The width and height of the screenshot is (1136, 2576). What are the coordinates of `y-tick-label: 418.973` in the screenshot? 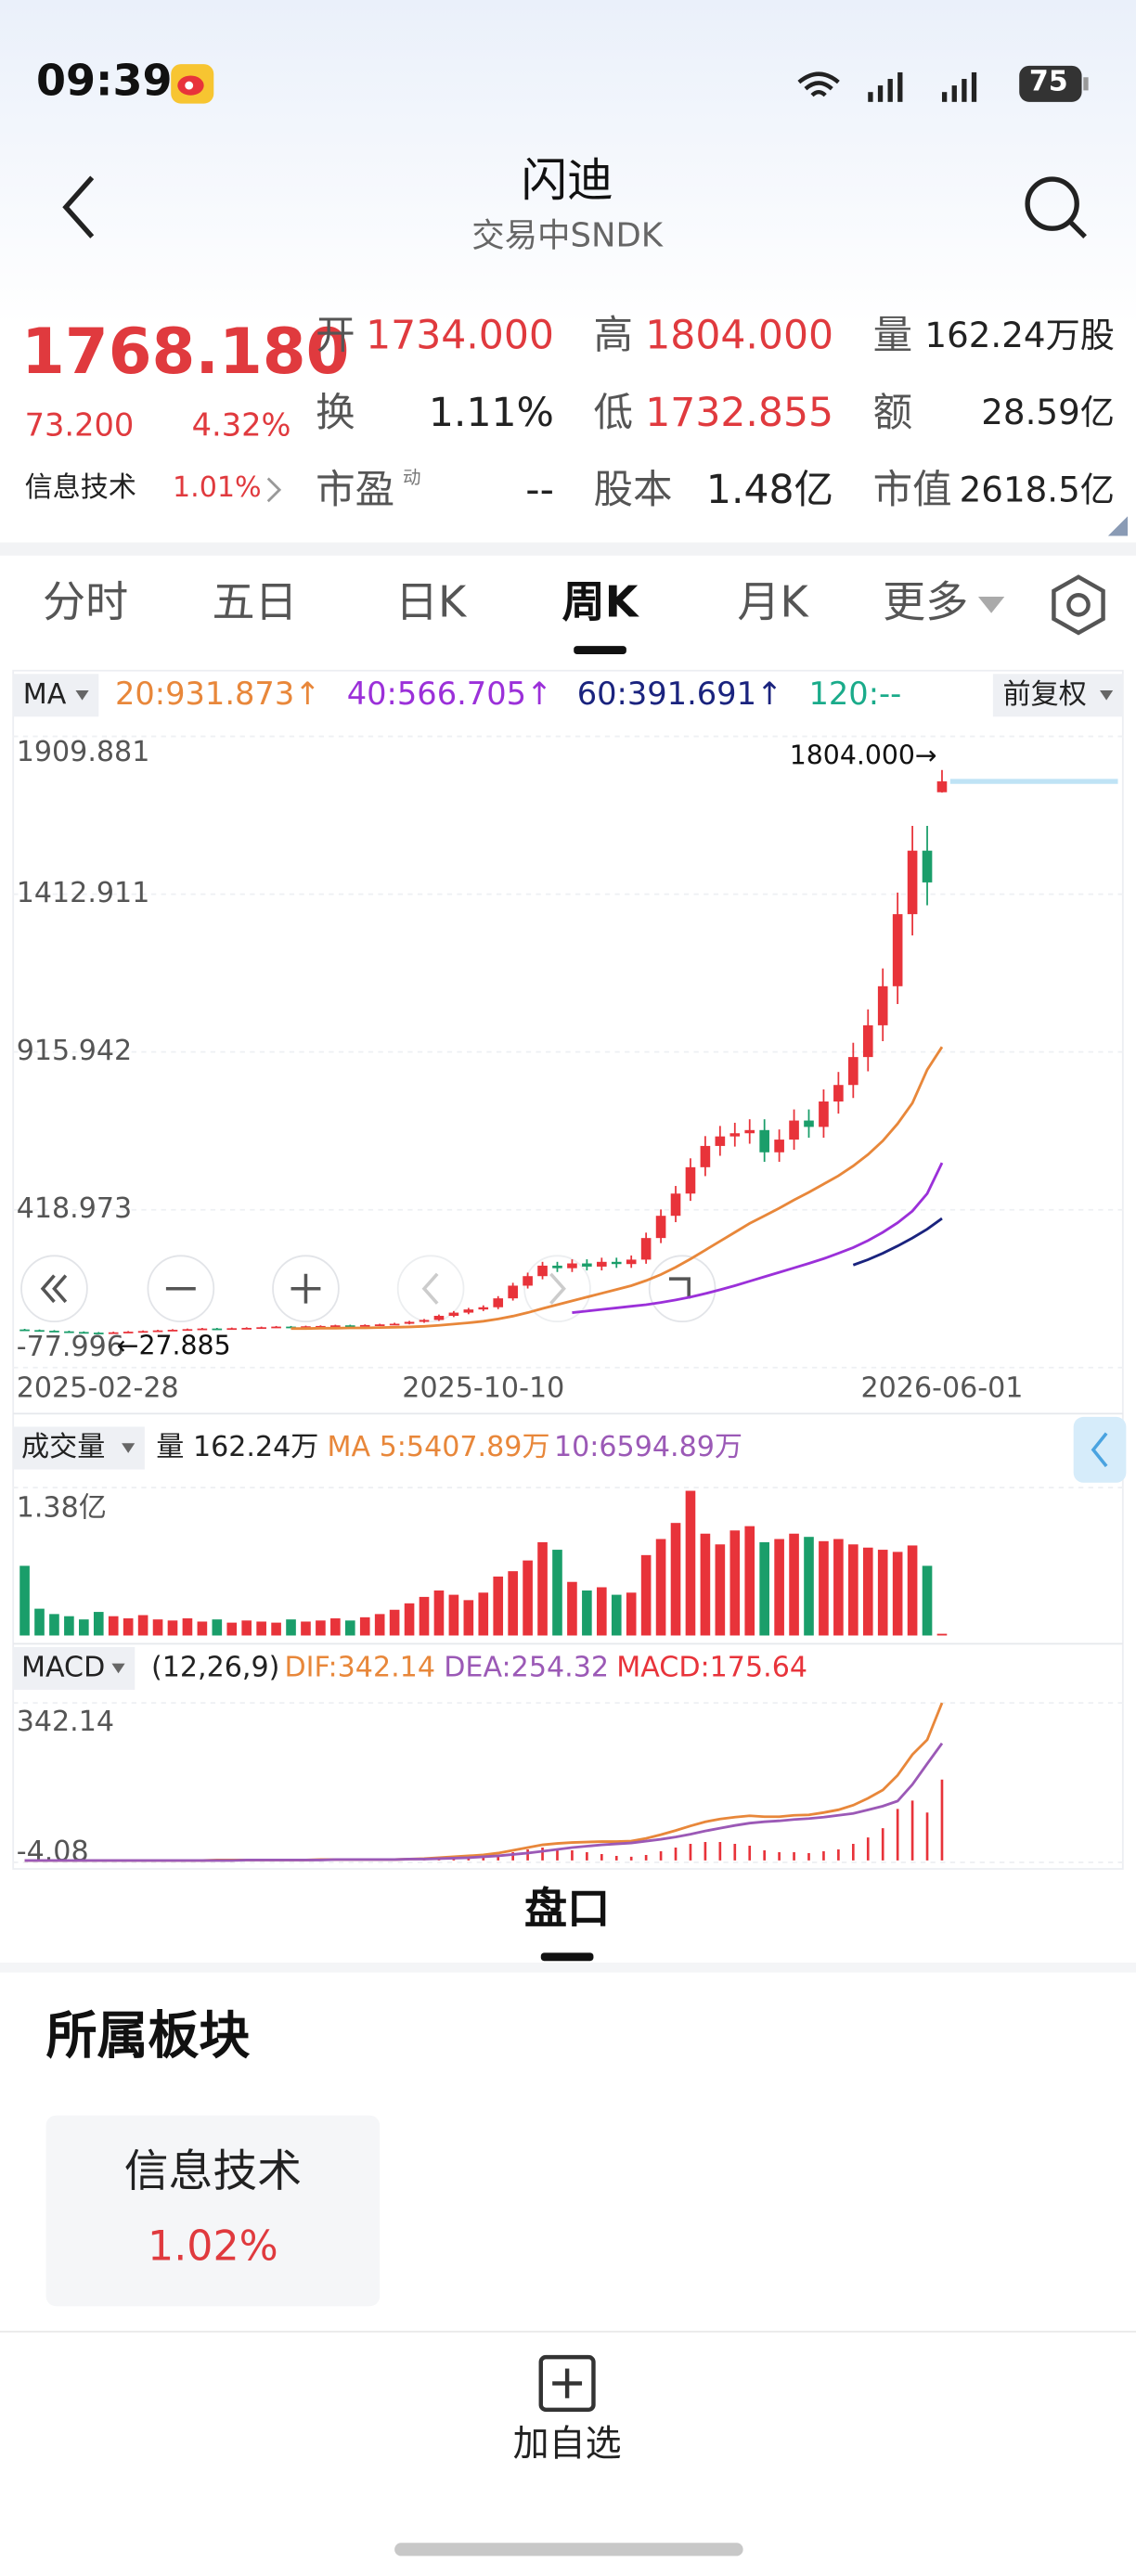 It's located at (75, 1208).